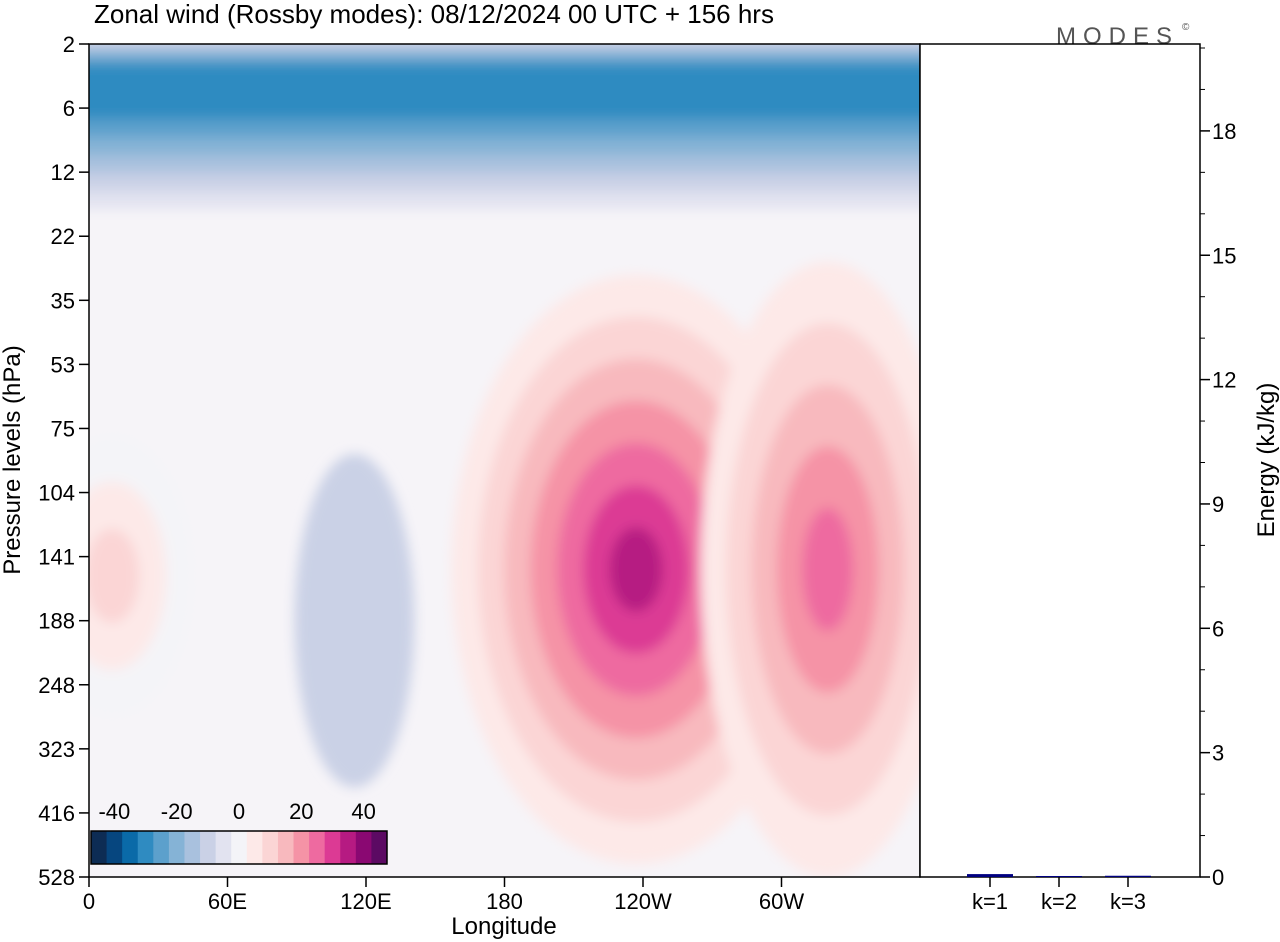 The width and height of the screenshot is (1280, 942). Describe the element at coordinates (504, 91) in the screenshot. I see `easterly-band-contour` at that location.